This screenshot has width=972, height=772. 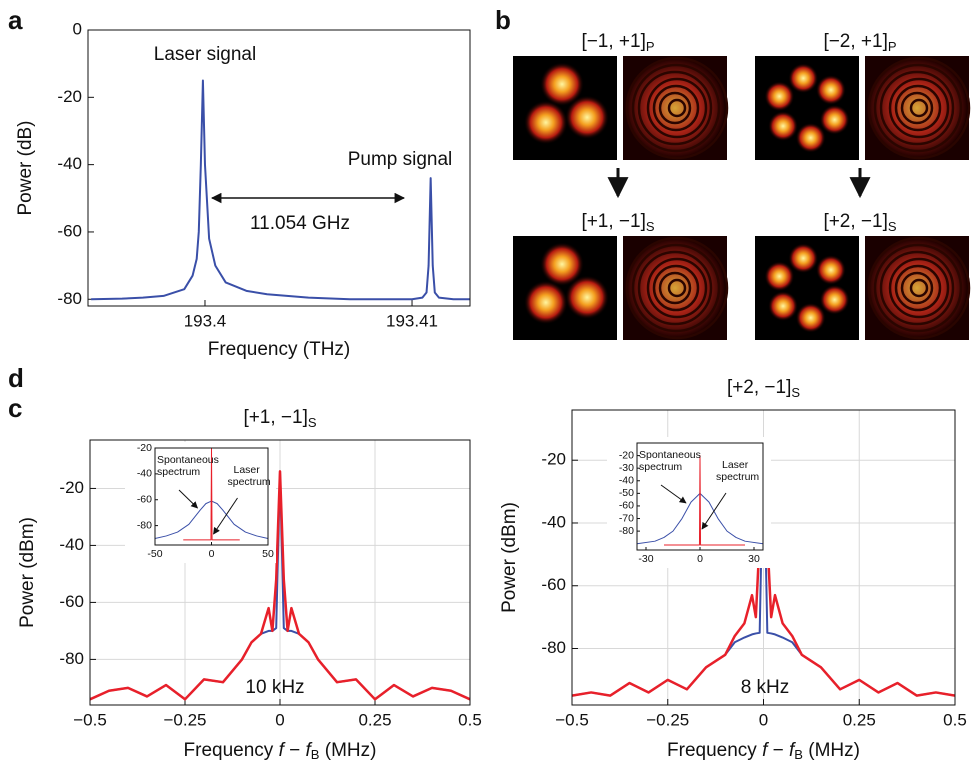 I want to click on x-tick-label: −0.25, so click(x=184, y=719).